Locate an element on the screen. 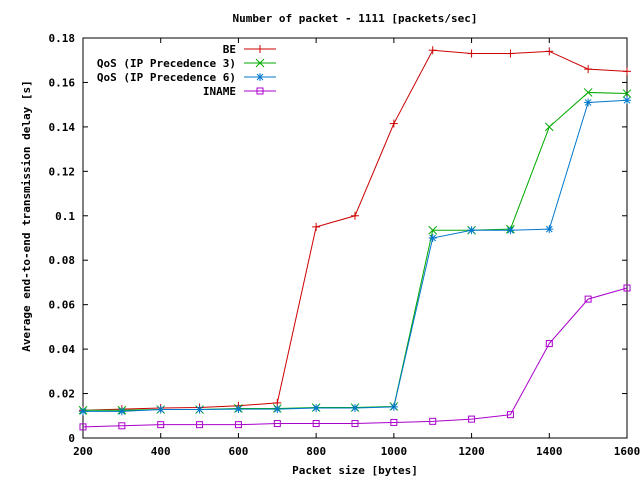  x-tick-label: 600 is located at coordinates (238, 451).